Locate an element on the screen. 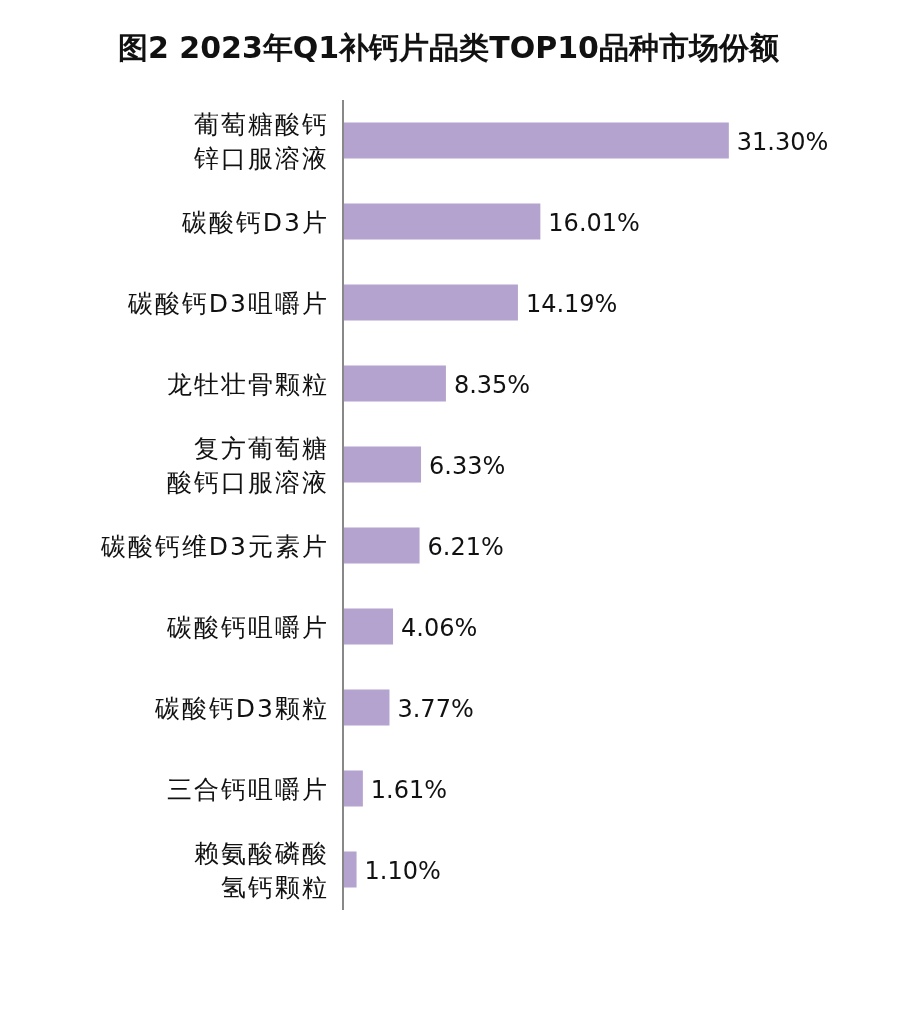 This screenshot has height=1019, width=897. data-label: 6.33% is located at coordinates (467, 465).